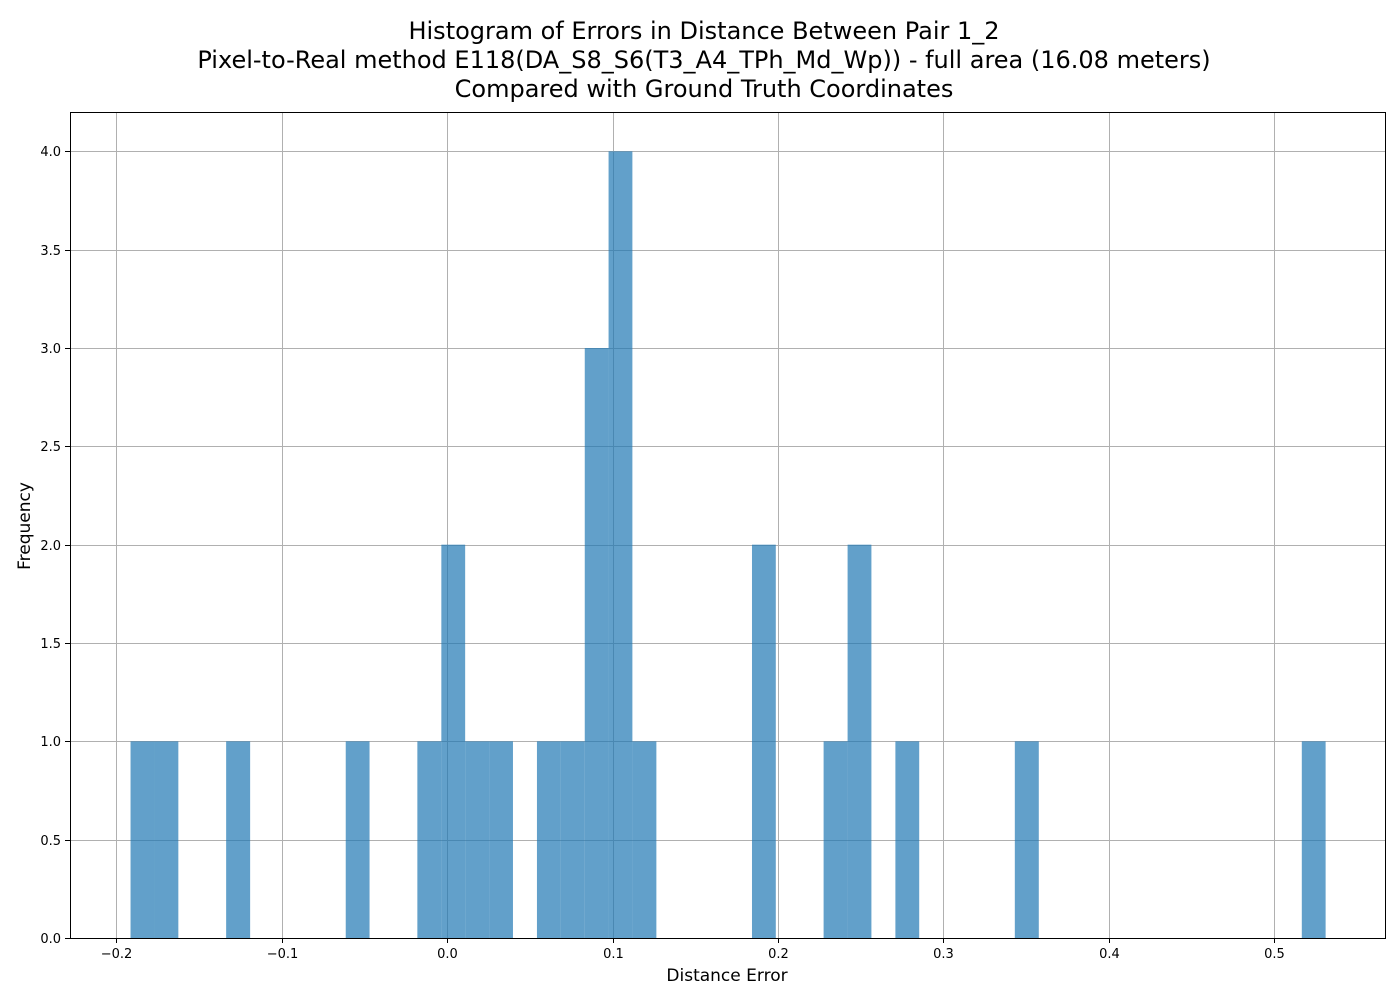  Describe the element at coordinates (778, 954) in the screenshot. I see `x-tick-label: 0.2` at that location.